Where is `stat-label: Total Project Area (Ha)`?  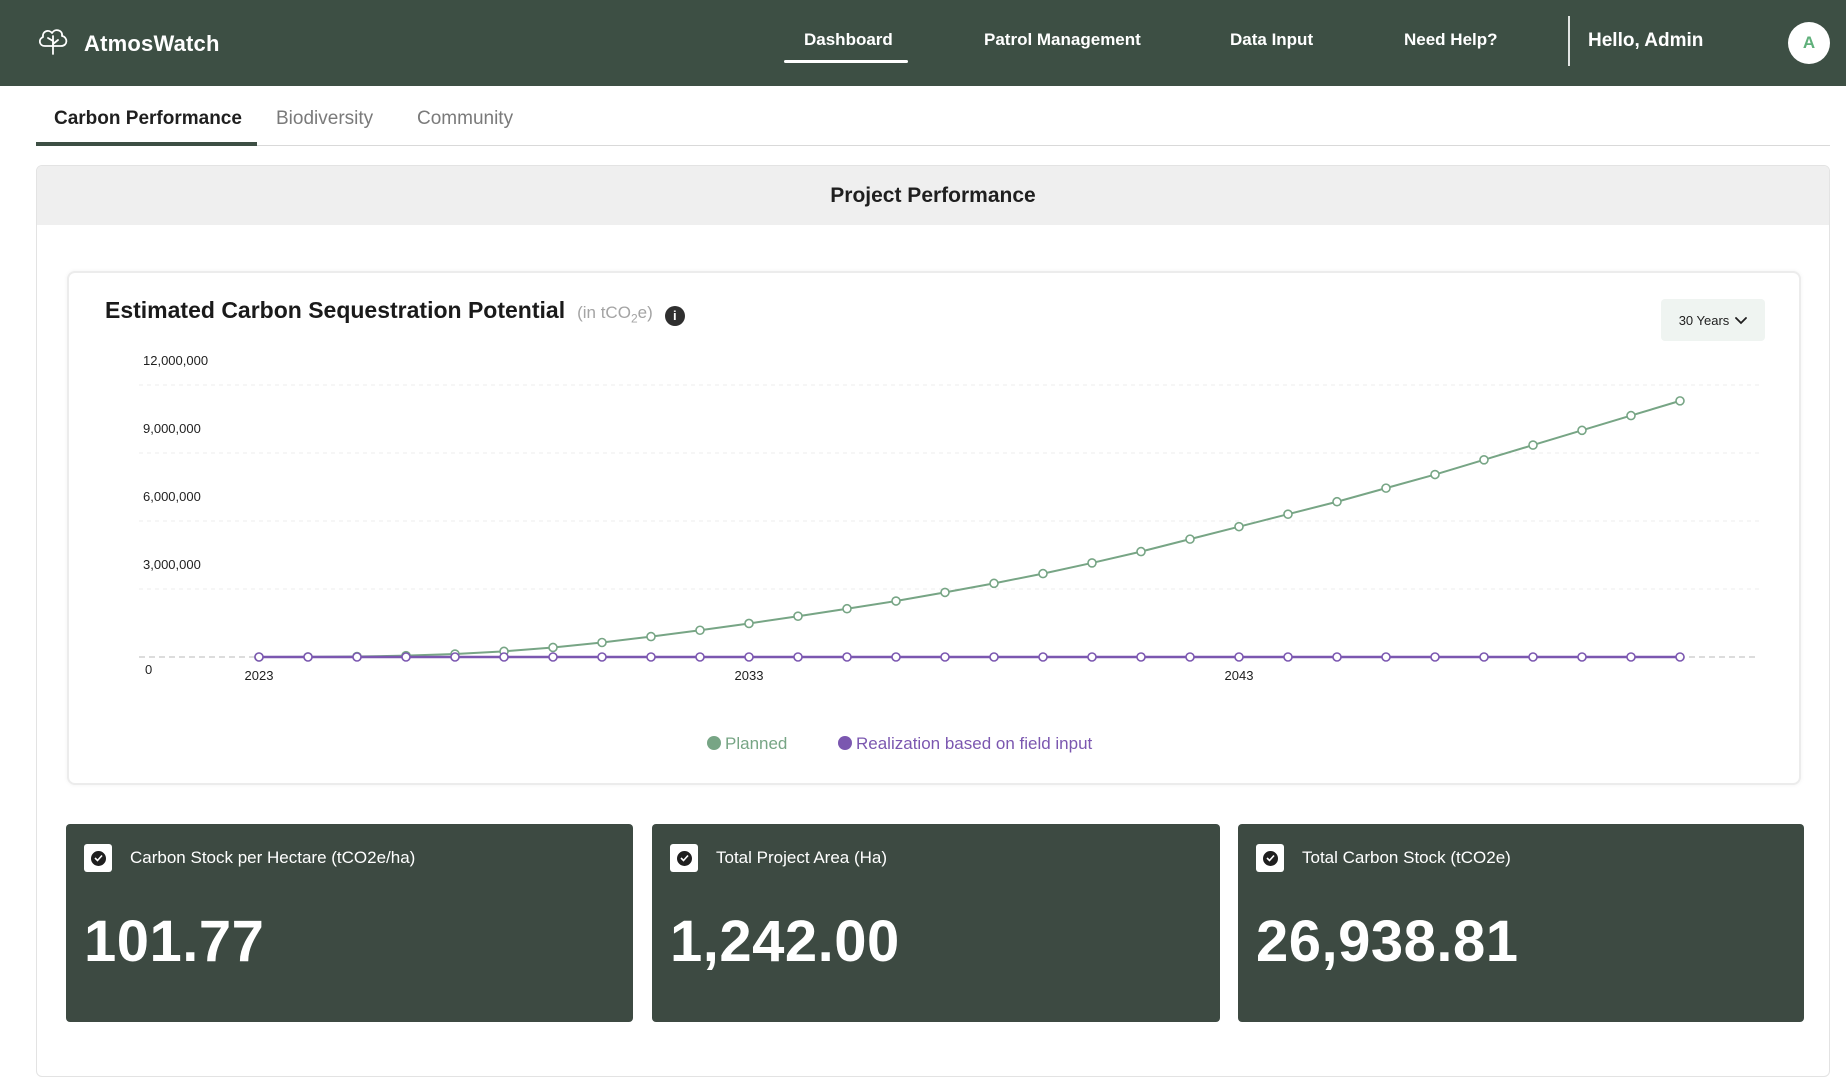
stat-label: Total Project Area (Ha) is located at coordinates (802, 857).